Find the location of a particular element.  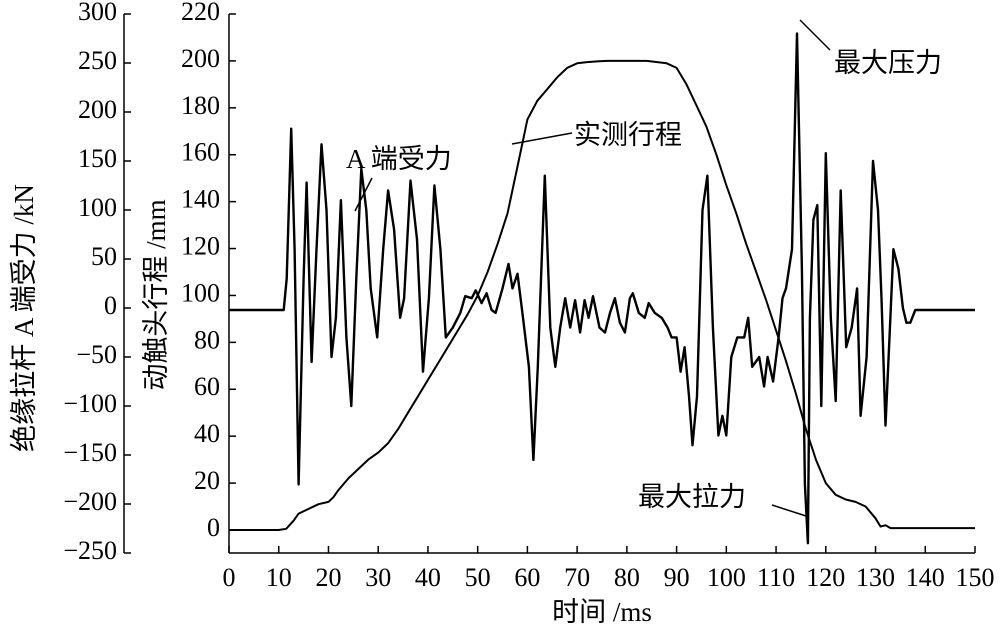

x-tick-label: 70 is located at coordinates (577, 577).